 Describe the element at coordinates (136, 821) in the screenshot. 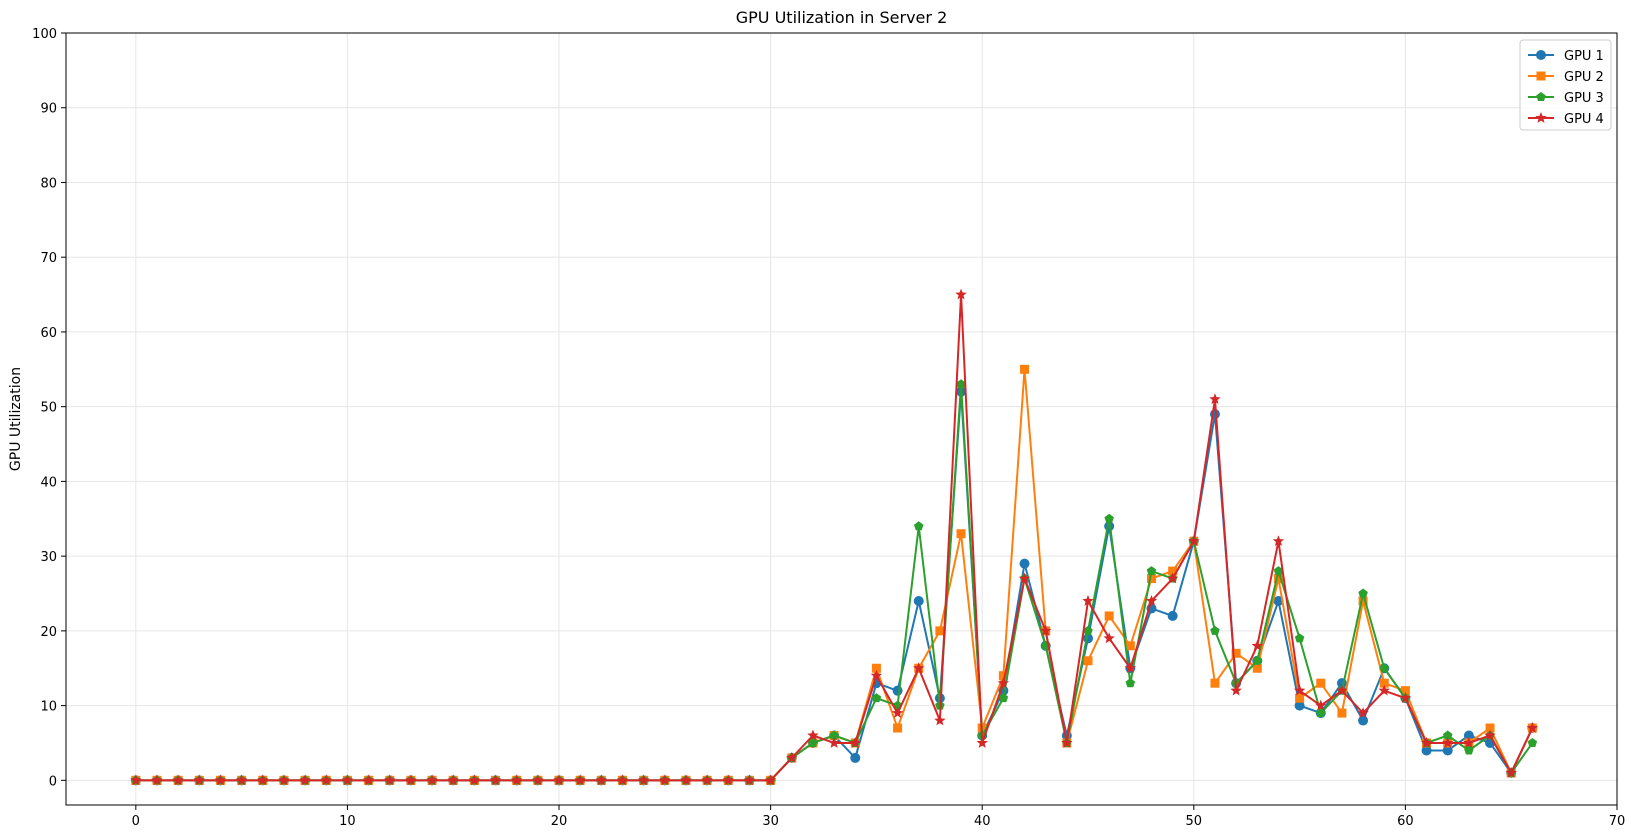

I see `x-tick-label: 0` at that location.